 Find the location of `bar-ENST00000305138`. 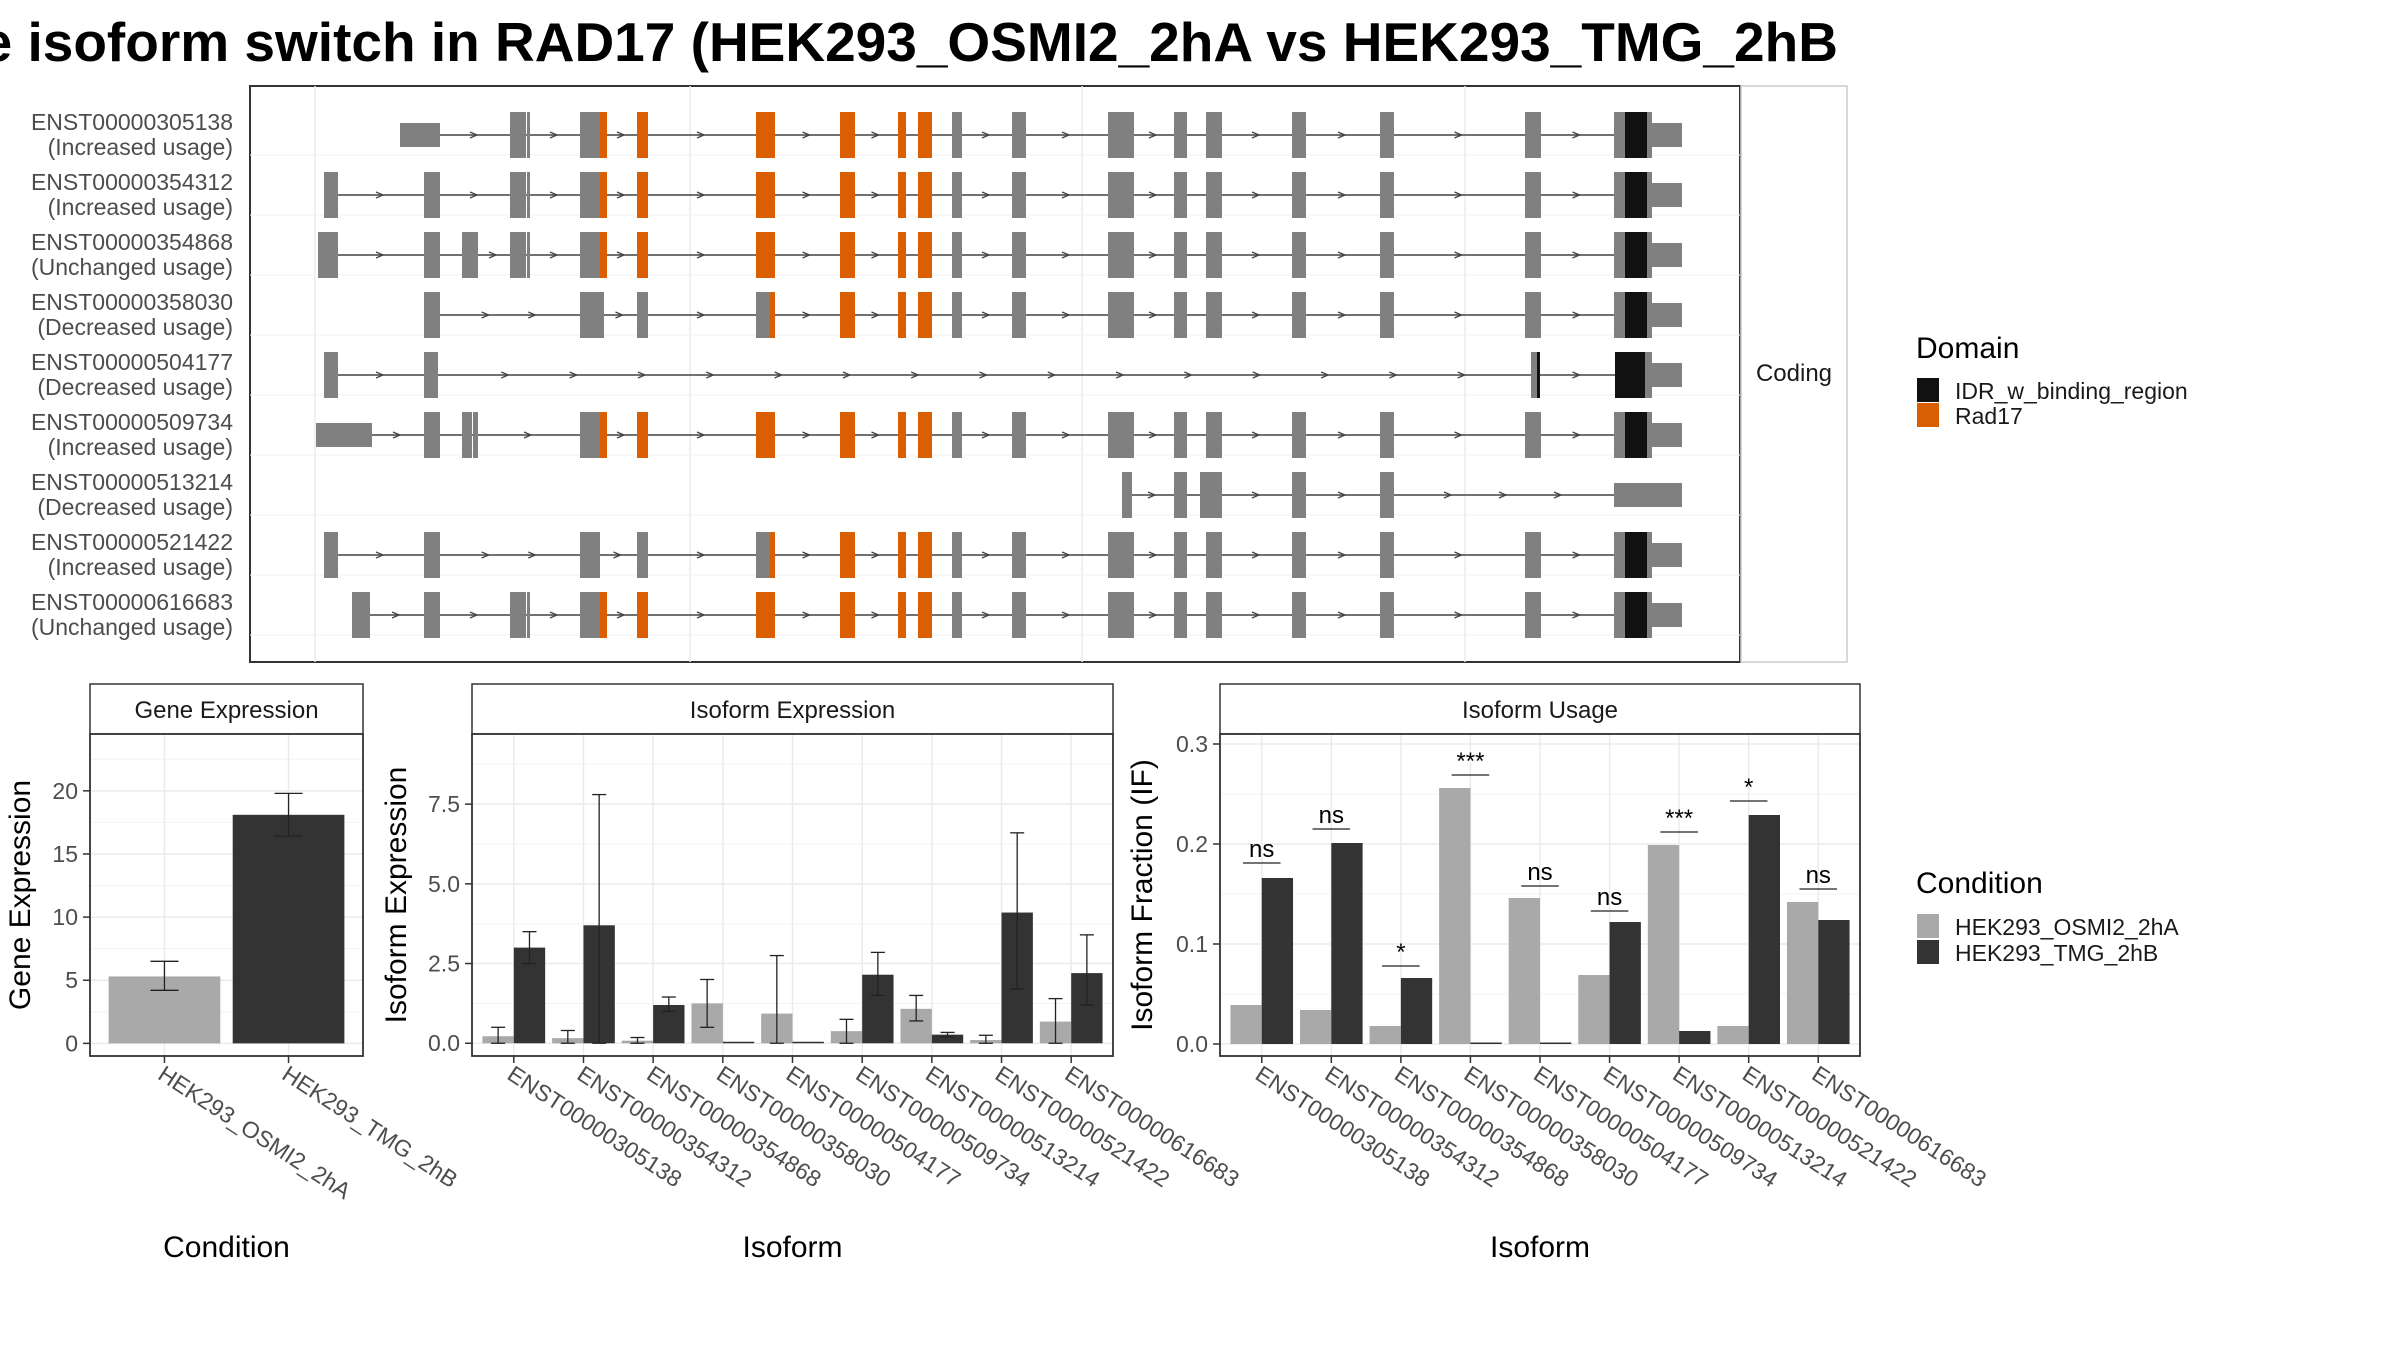

bar-ENST00000305138 is located at coordinates (1277, 961).